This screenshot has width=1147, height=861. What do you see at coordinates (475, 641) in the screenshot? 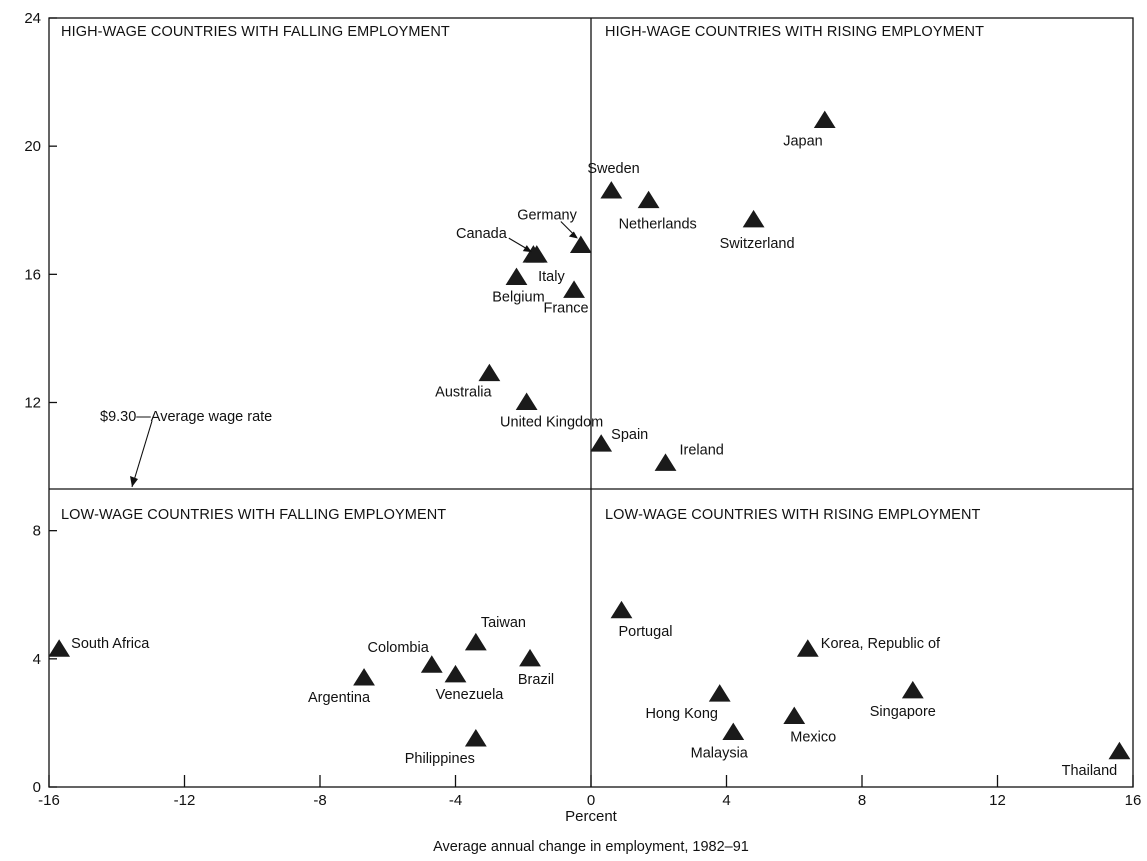
I see `point-marker-taiwan` at bounding box center [475, 641].